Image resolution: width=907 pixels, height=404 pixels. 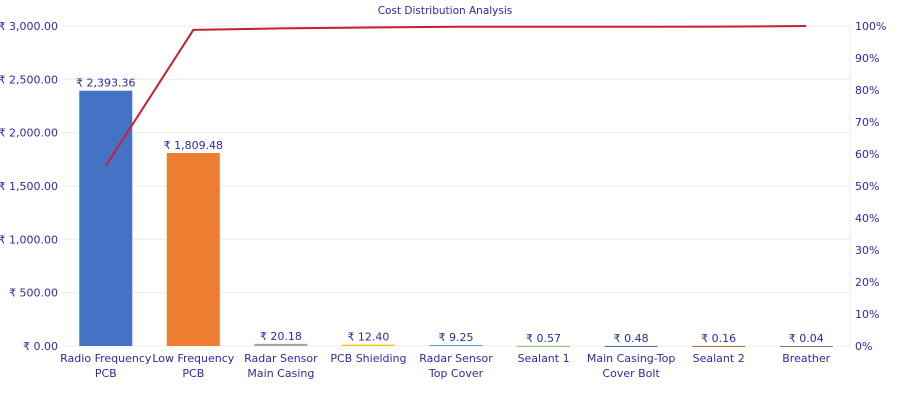 What do you see at coordinates (29, 133) in the screenshot?
I see `y-left-tick-label: ₹ 2,000.00` at bounding box center [29, 133].